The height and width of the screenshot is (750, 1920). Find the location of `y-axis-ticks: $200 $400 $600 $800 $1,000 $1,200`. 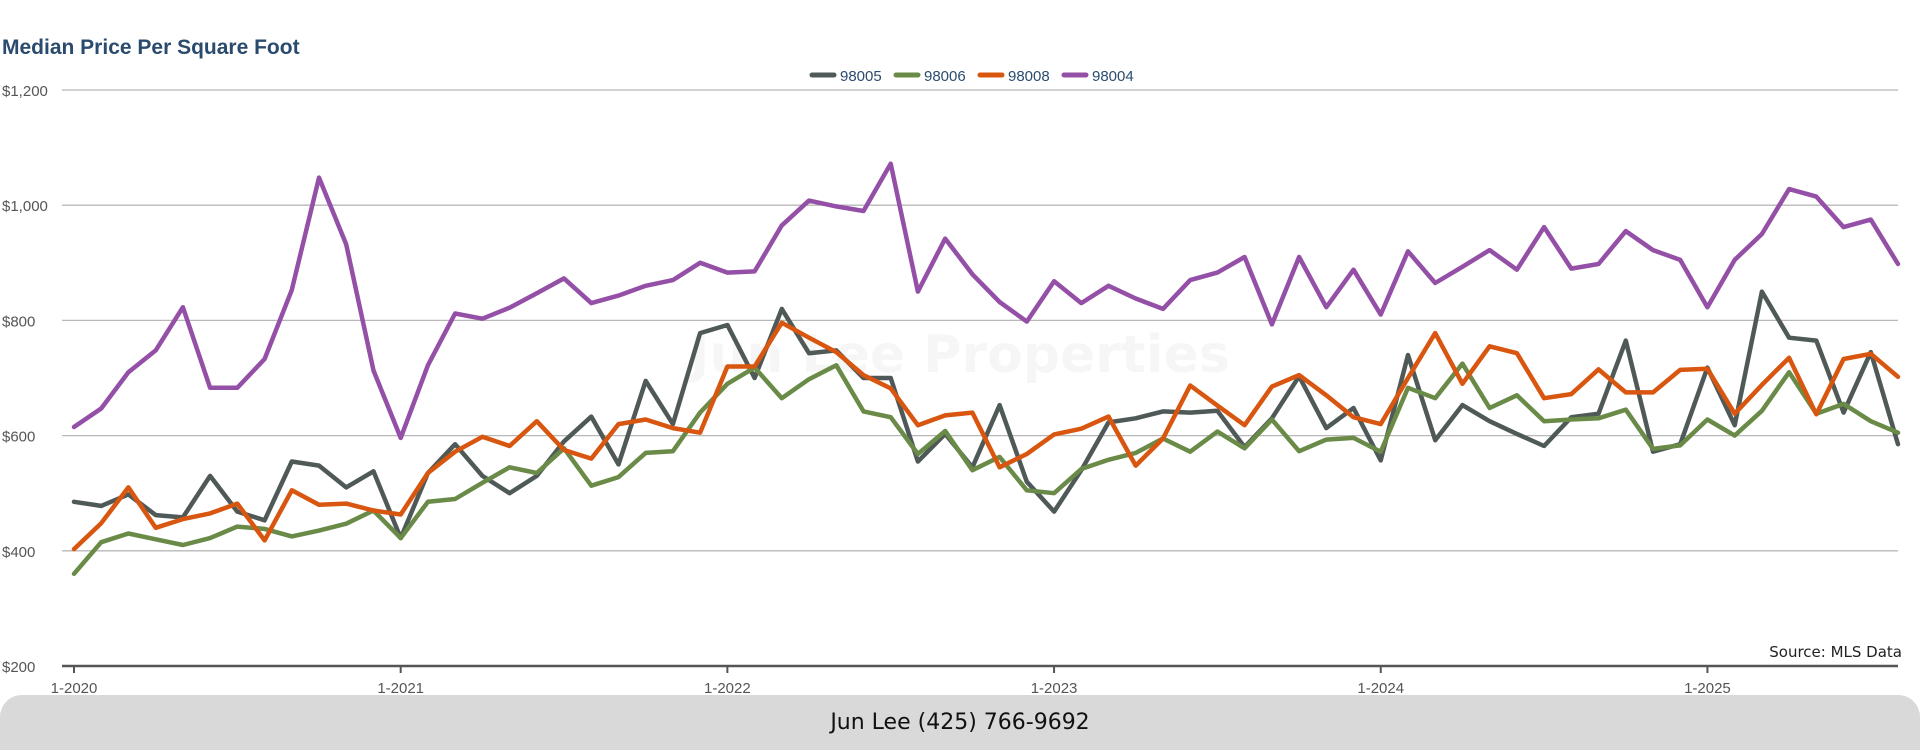

y-axis-ticks: $200 $400 $600 $800 $1,000 $1,200 is located at coordinates (25, 379).